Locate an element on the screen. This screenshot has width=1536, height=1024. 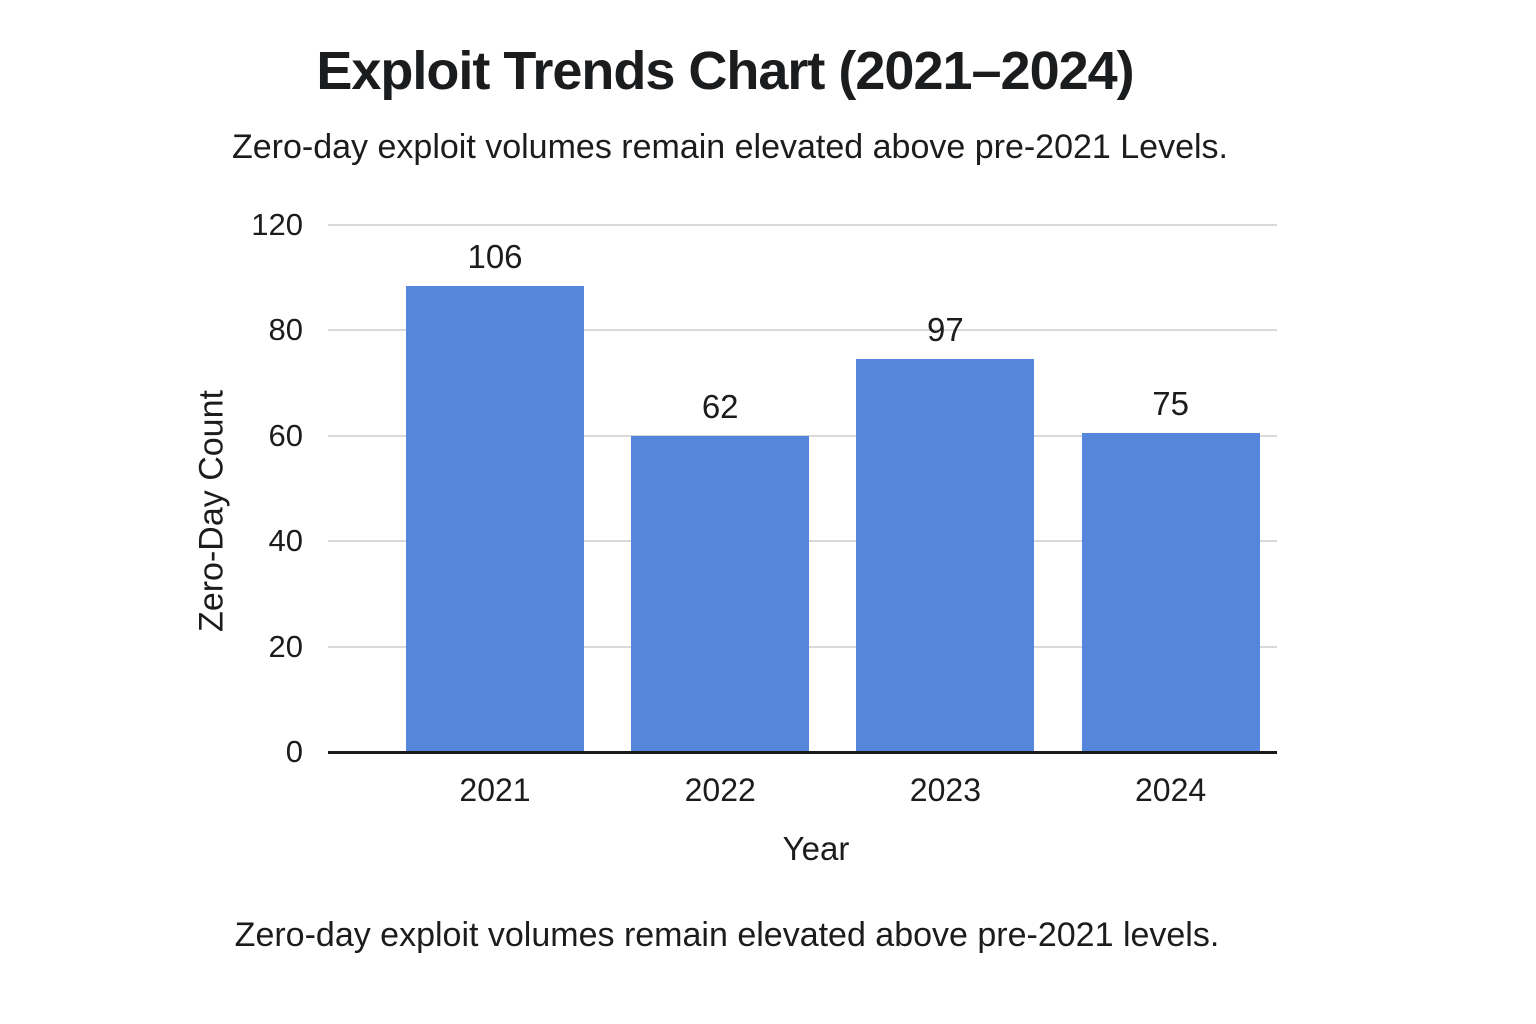
bar-value-label: 106 is located at coordinates (495, 256).